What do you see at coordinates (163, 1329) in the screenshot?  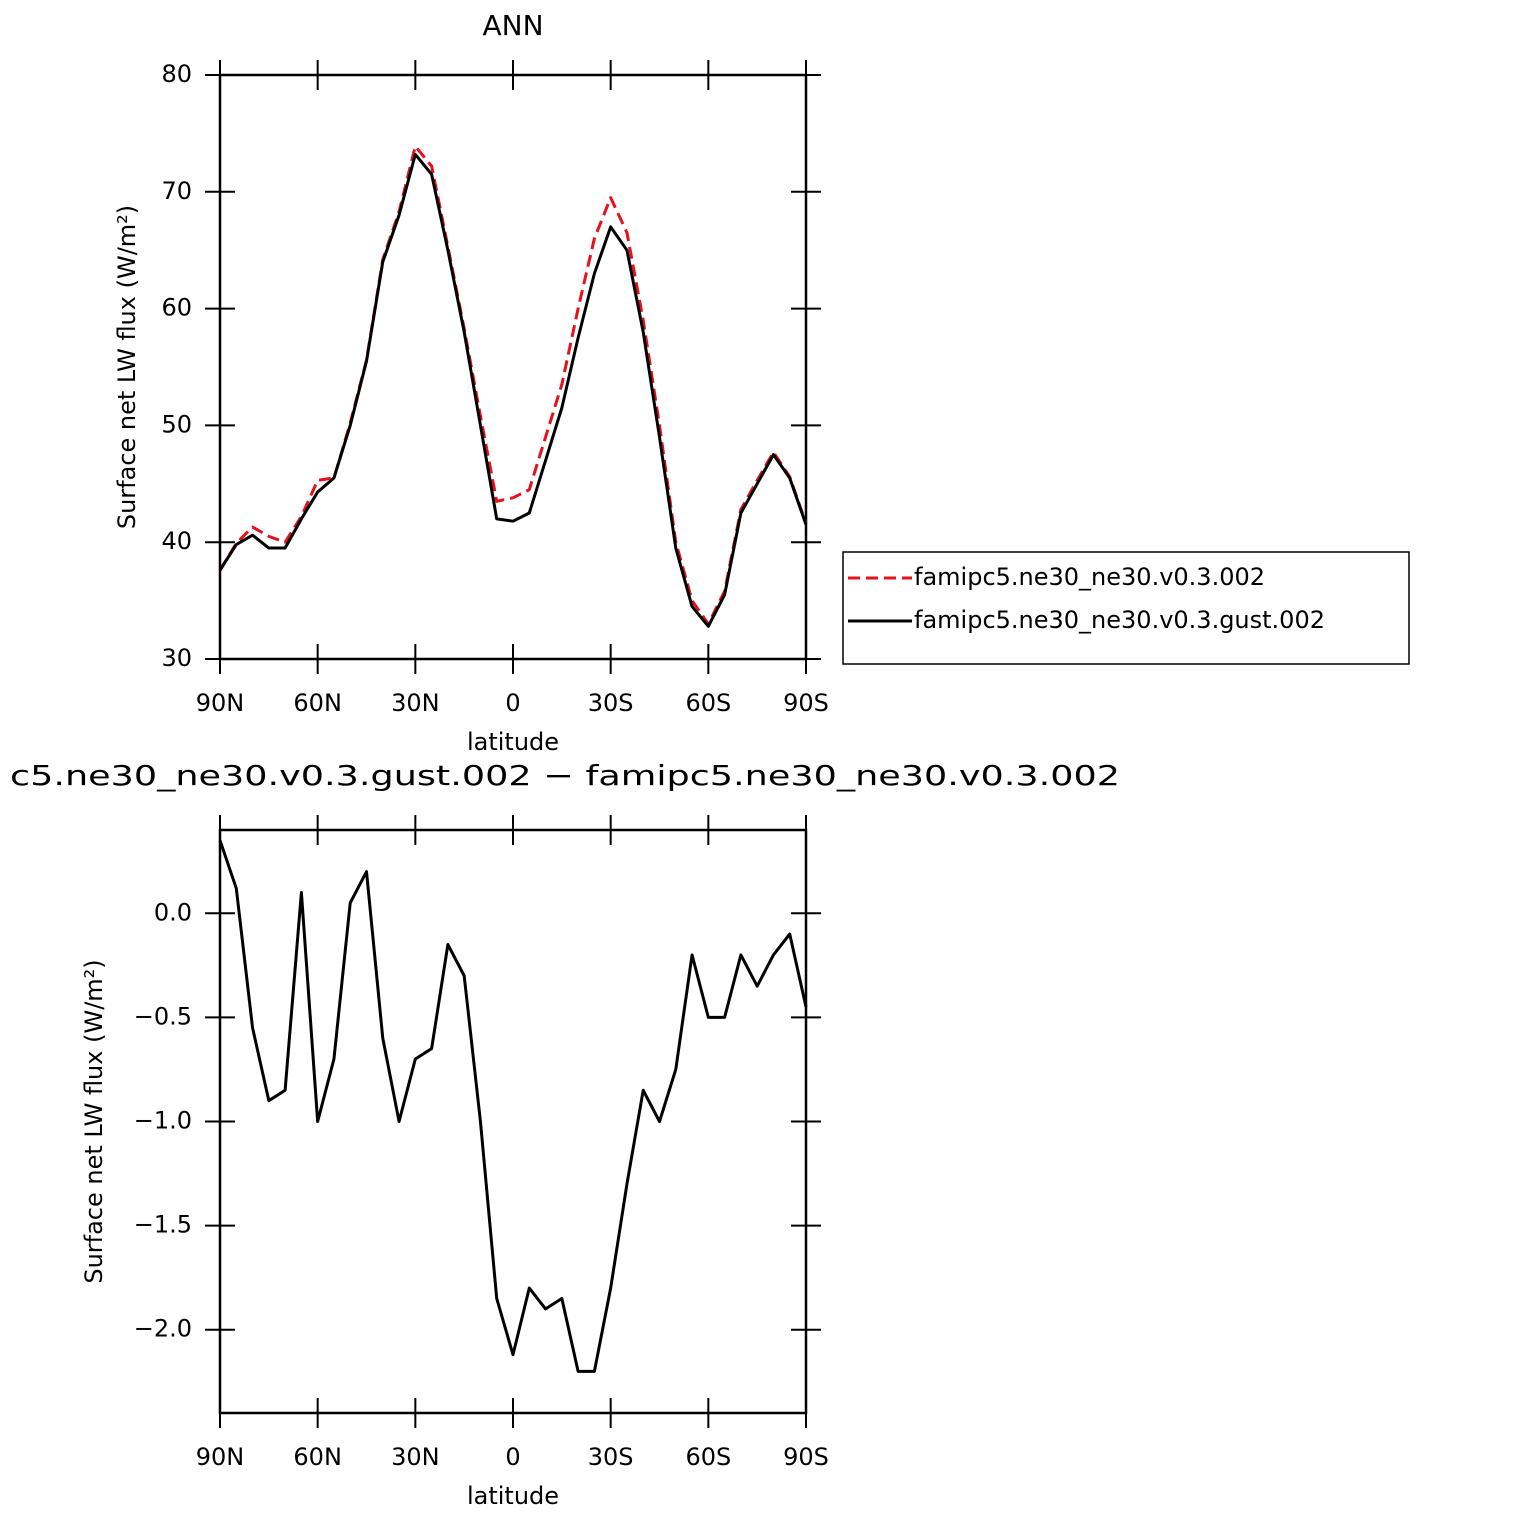 I see `y-tick-label: −2.0` at bounding box center [163, 1329].